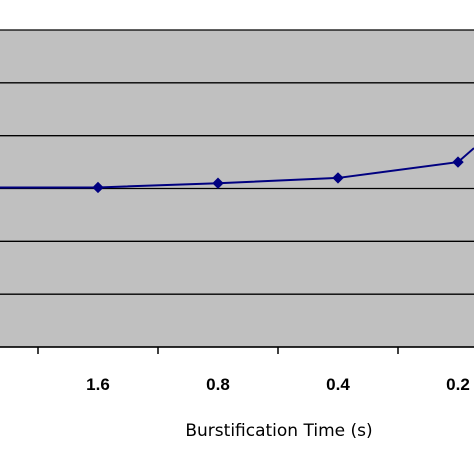 The image size is (474, 474). Describe the element at coordinates (218, 384) in the screenshot. I see `x-tick-label: 0.8` at that location.